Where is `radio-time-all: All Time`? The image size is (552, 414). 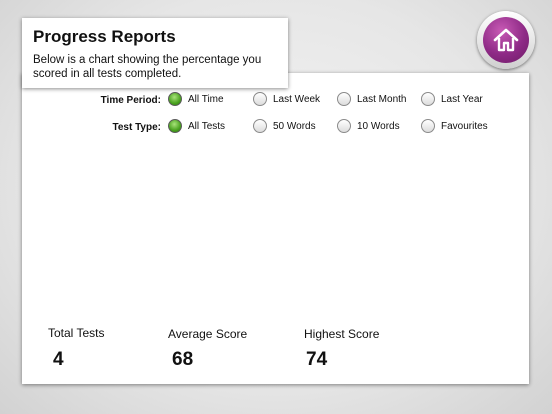
radio-time-all: All Time is located at coordinates (196, 99).